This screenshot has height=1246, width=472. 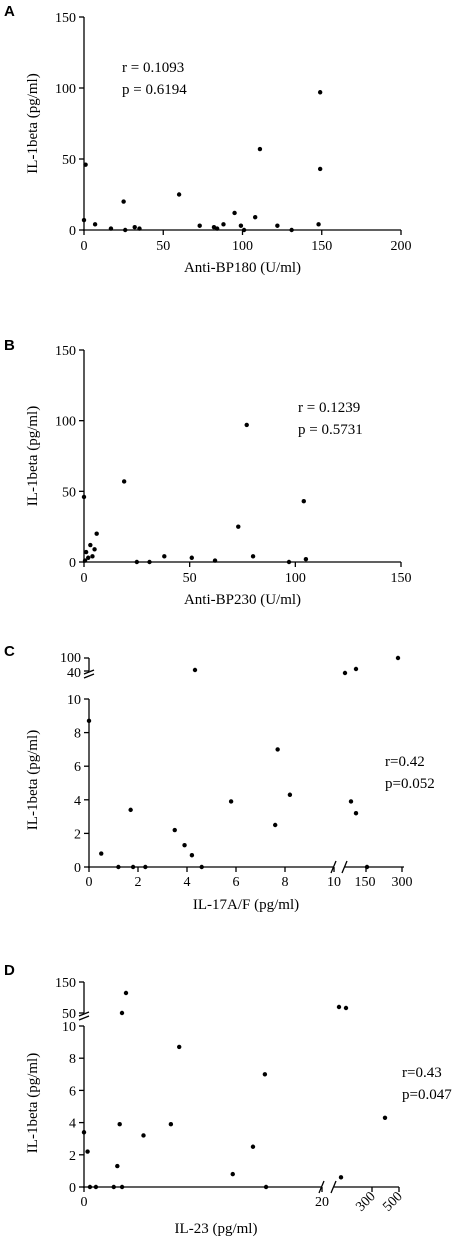 I want to click on panel-letter: B, so click(x=9, y=345).